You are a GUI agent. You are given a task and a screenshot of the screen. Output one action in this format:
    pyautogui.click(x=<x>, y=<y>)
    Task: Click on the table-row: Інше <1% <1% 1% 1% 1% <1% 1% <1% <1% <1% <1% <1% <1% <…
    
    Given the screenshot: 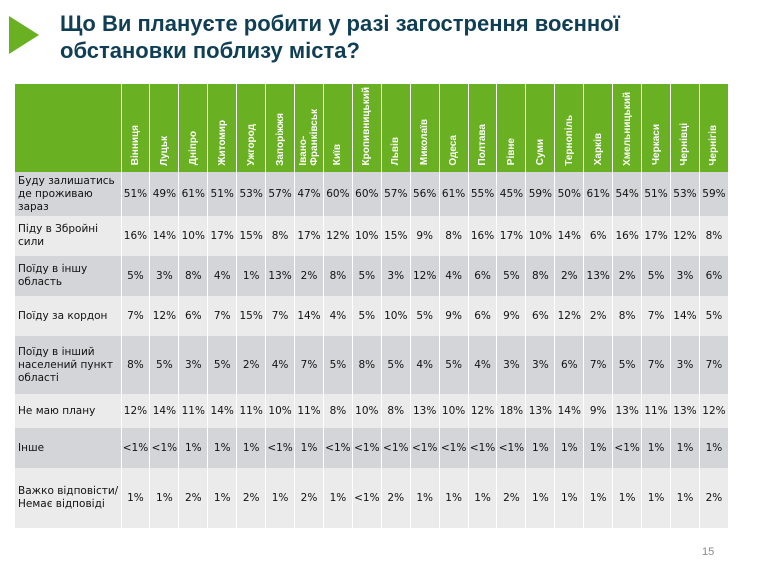 What is the action you would take?
    pyautogui.click(x=372, y=448)
    